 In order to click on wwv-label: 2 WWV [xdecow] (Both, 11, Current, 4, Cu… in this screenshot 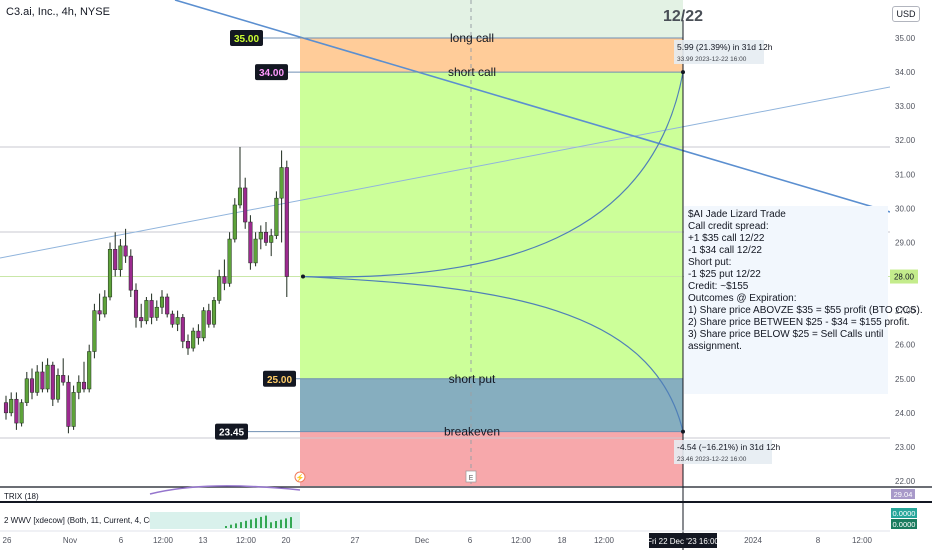, I will do `click(88, 520)`.